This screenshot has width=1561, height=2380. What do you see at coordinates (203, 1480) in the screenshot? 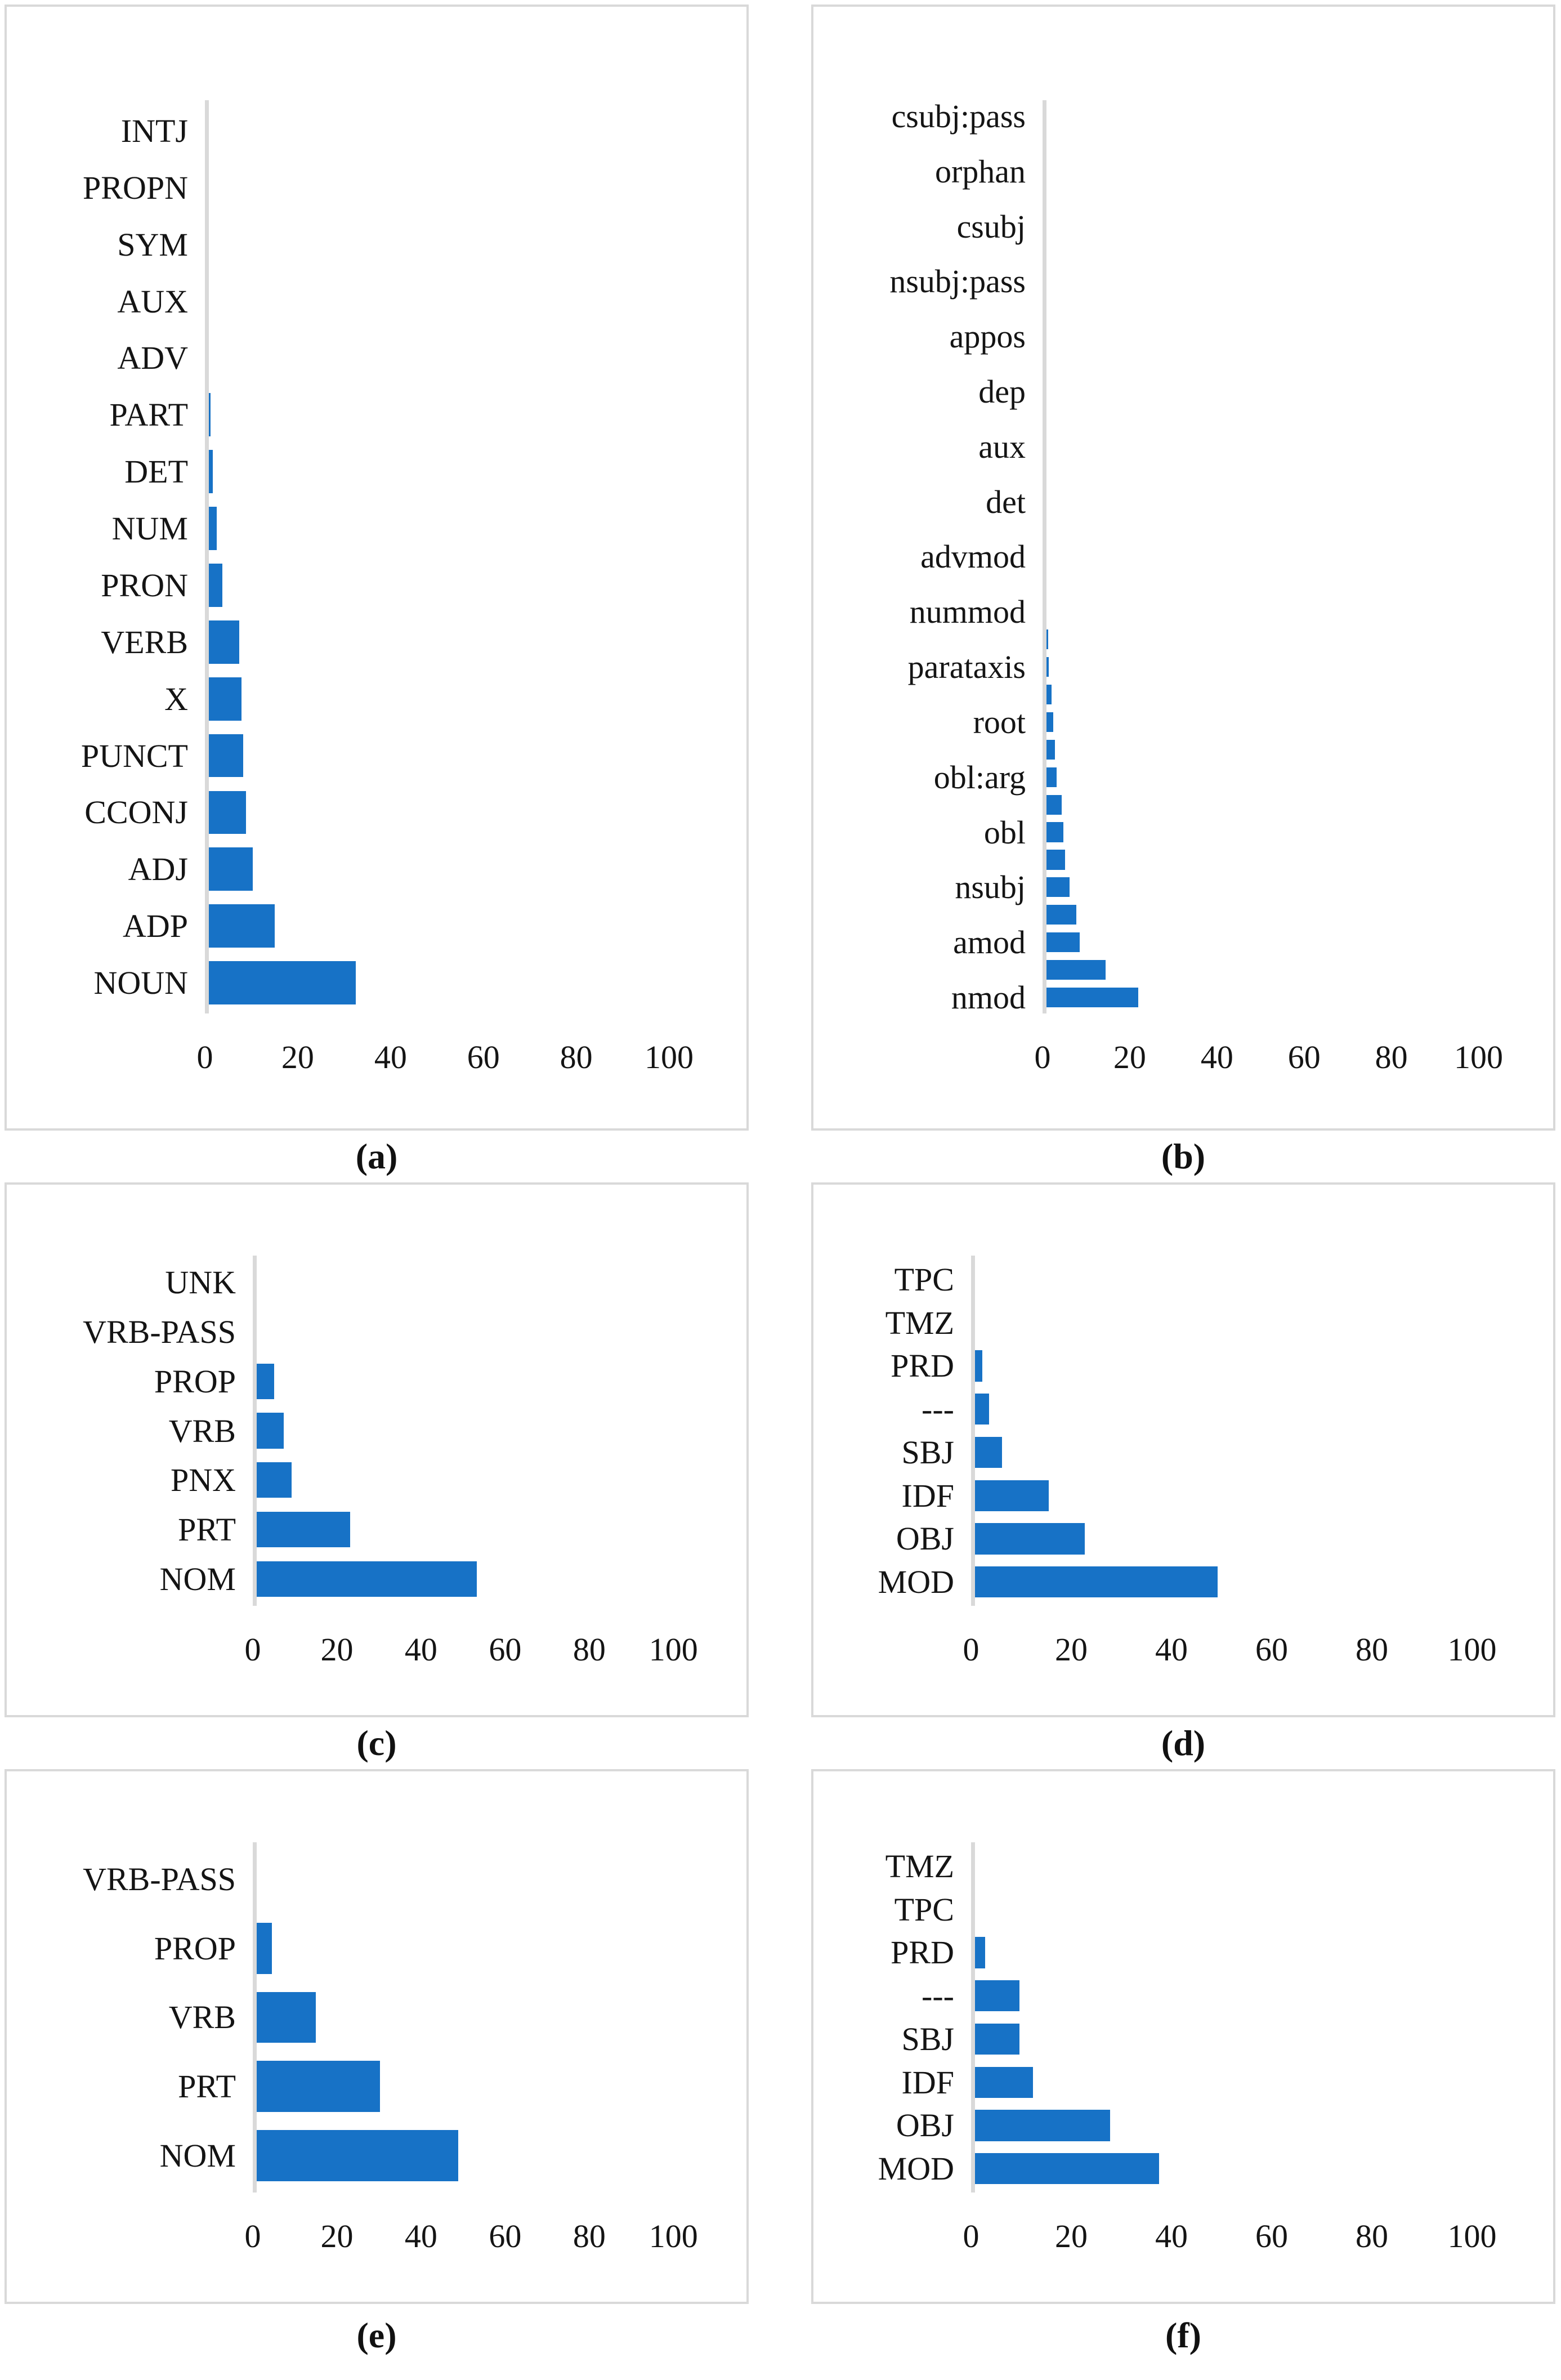
I see `category-label: PNX` at bounding box center [203, 1480].